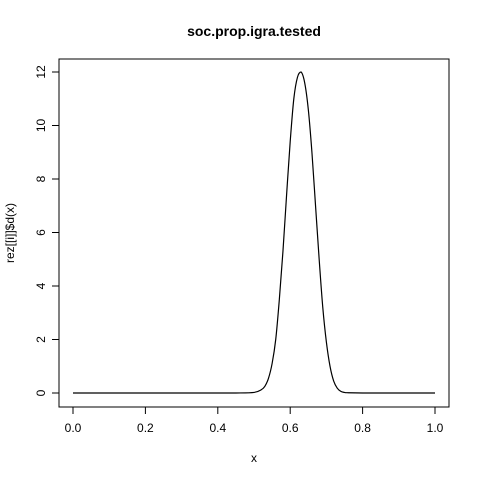 The image size is (480, 480). What do you see at coordinates (290, 428) in the screenshot?
I see `x-tick-label: 0.6` at bounding box center [290, 428].